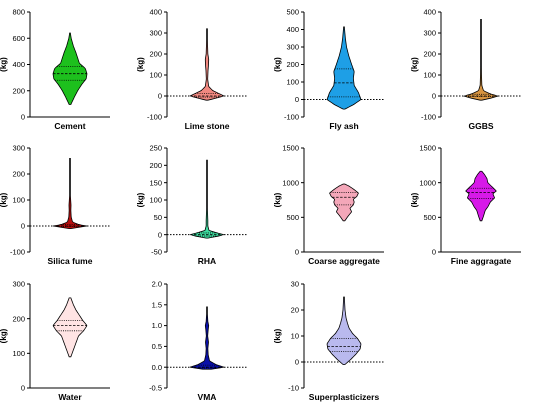  What do you see at coordinates (293, 388) in the screenshot?
I see `panel-11-y-tick-label-0: -10` at bounding box center [293, 388].